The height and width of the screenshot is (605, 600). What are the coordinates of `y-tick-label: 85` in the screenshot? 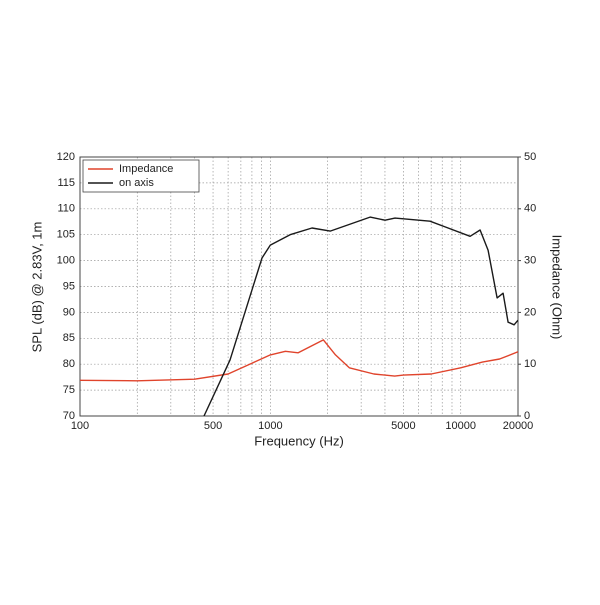 It's located at (69, 338).